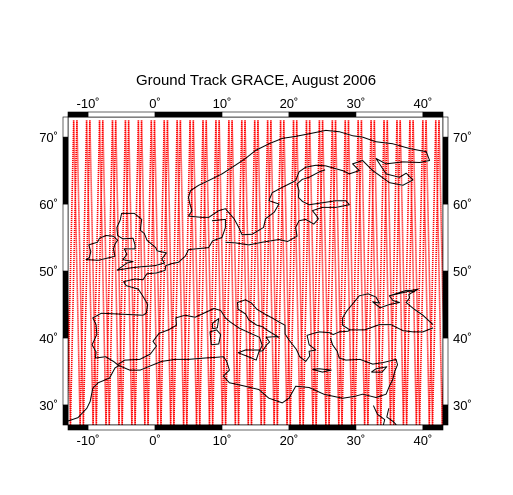  I want to click on longitude-tick-label: 20˚, so click(289, 440).